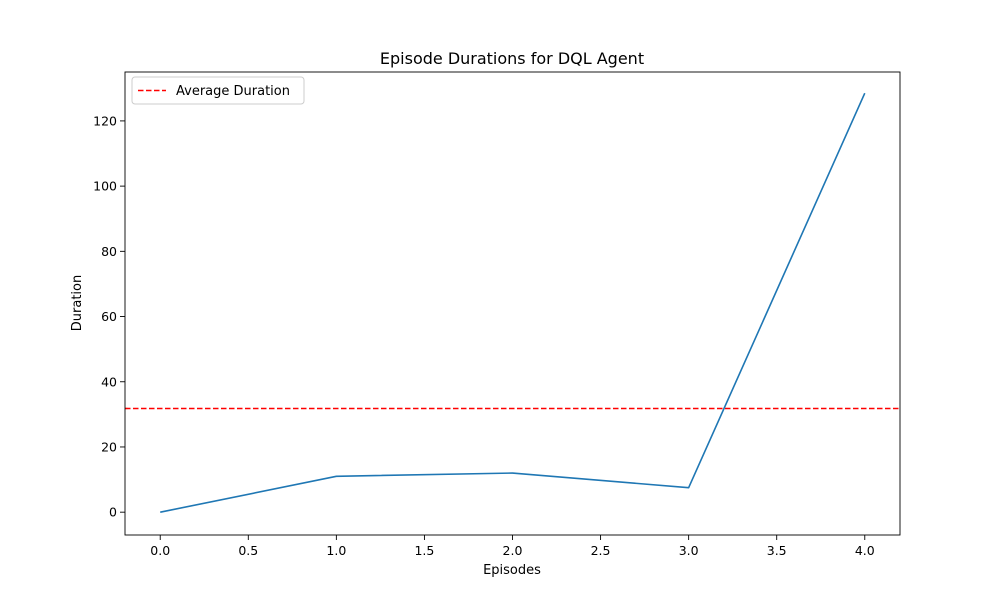 Image resolution: width=1000 pixels, height=600 pixels. What do you see at coordinates (601, 550) in the screenshot?
I see `x-tick-label: 2.5` at bounding box center [601, 550].